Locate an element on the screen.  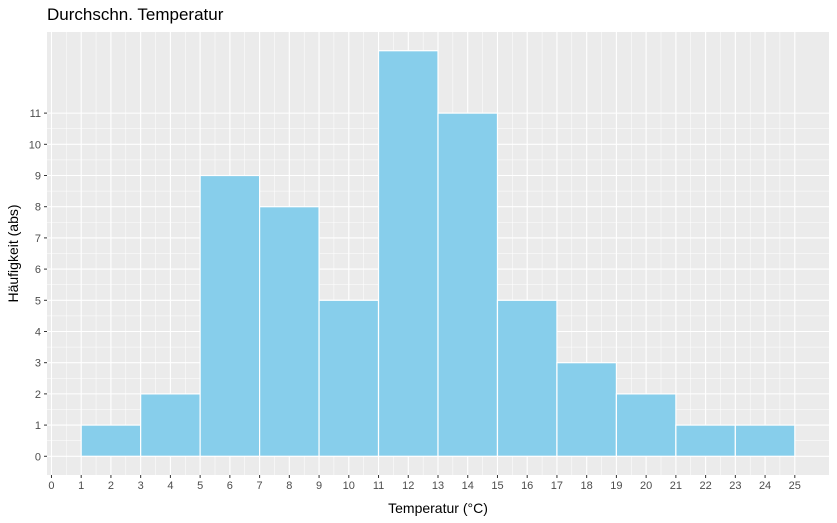
x-tick-label: 6 is located at coordinates (230, 486).